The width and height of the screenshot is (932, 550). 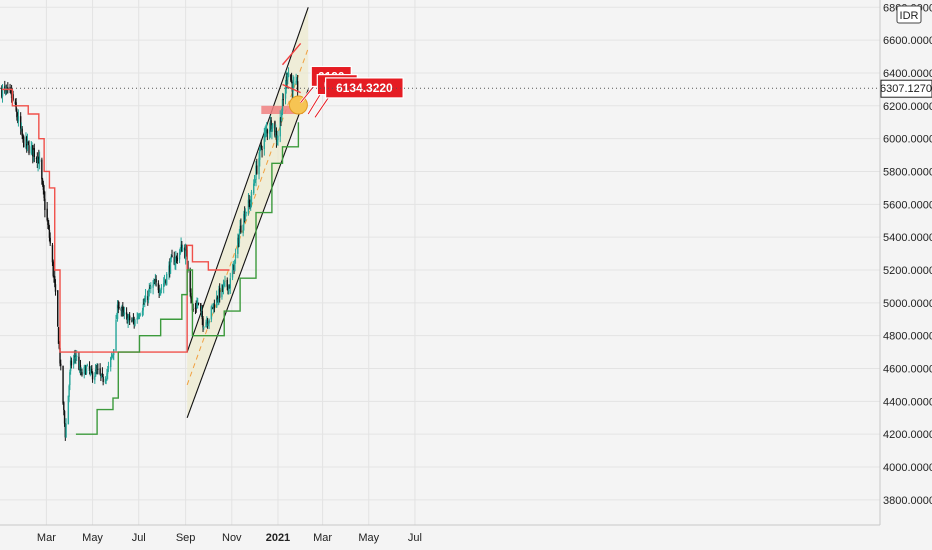 What do you see at coordinates (907, 337) in the screenshot?
I see `y-tick-label: 4800.0000` at bounding box center [907, 337].